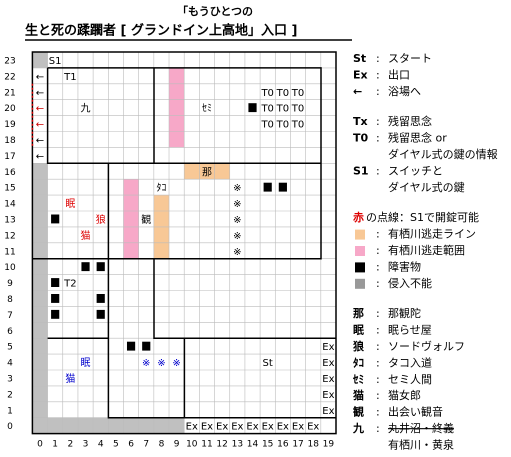  Describe the element at coordinates (10, 141) in the screenshot. I see `row-label: 18` at that location.